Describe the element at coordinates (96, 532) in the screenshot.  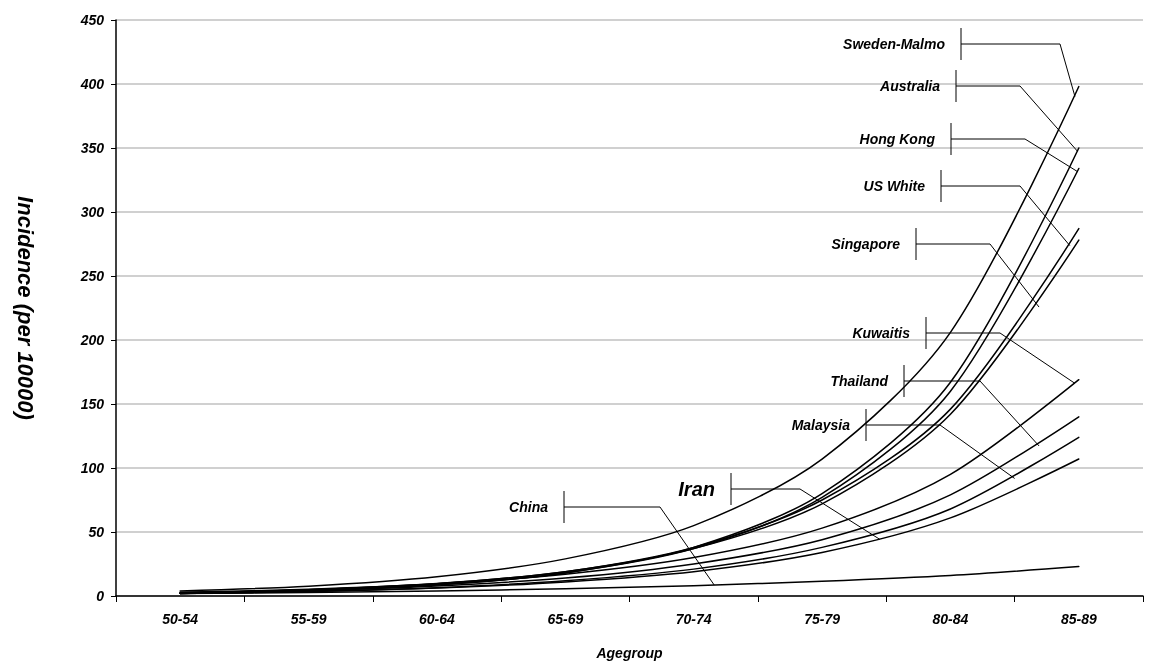
I see `y-tick-label: 50` at that location.